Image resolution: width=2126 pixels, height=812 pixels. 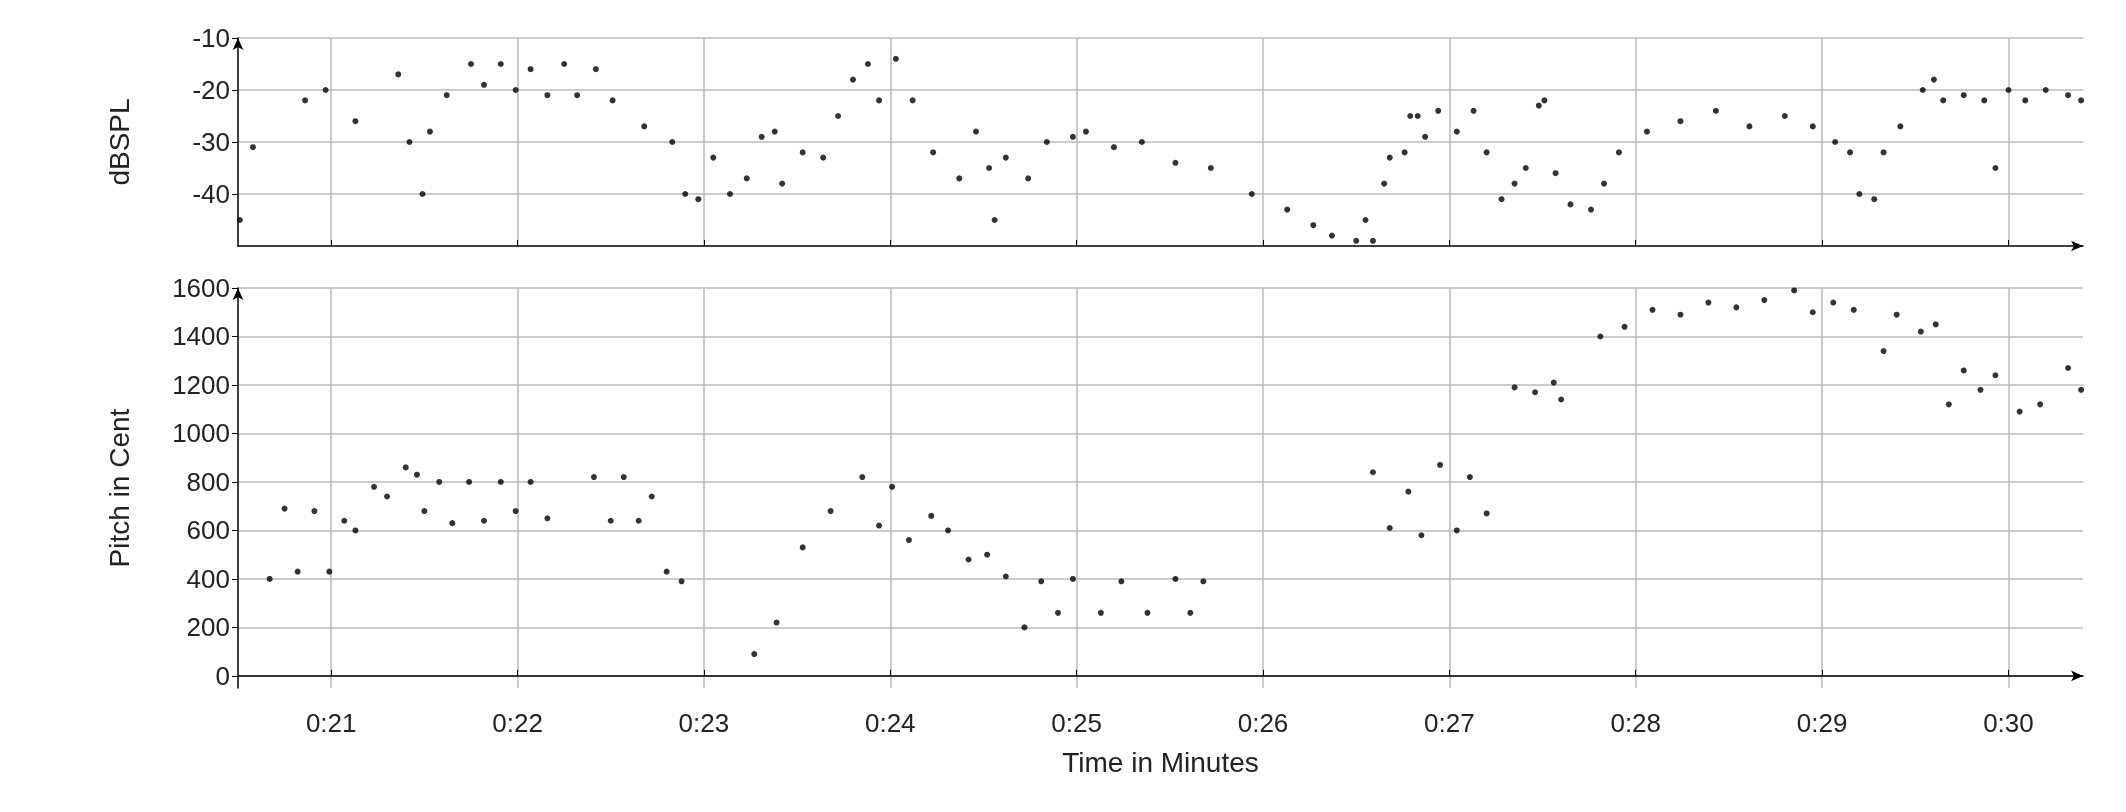 What do you see at coordinates (201, 336) in the screenshot?
I see `y-tick-label: 1400` at bounding box center [201, 336].